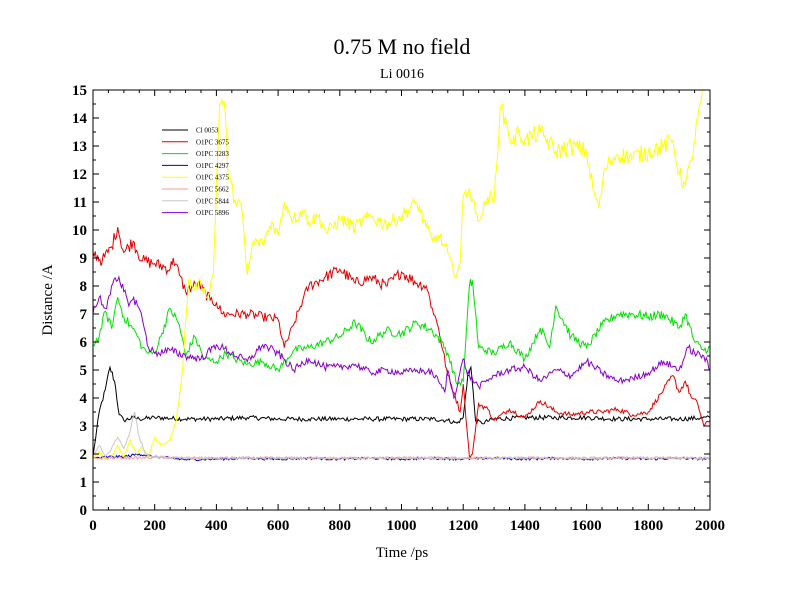 Image resolution: width=800 pixels, height=600 pixels. What do you see at coordinates (463, 526) in the screenshot?
I see `x-tick-label: 1200` at bounding box center [463, 526].